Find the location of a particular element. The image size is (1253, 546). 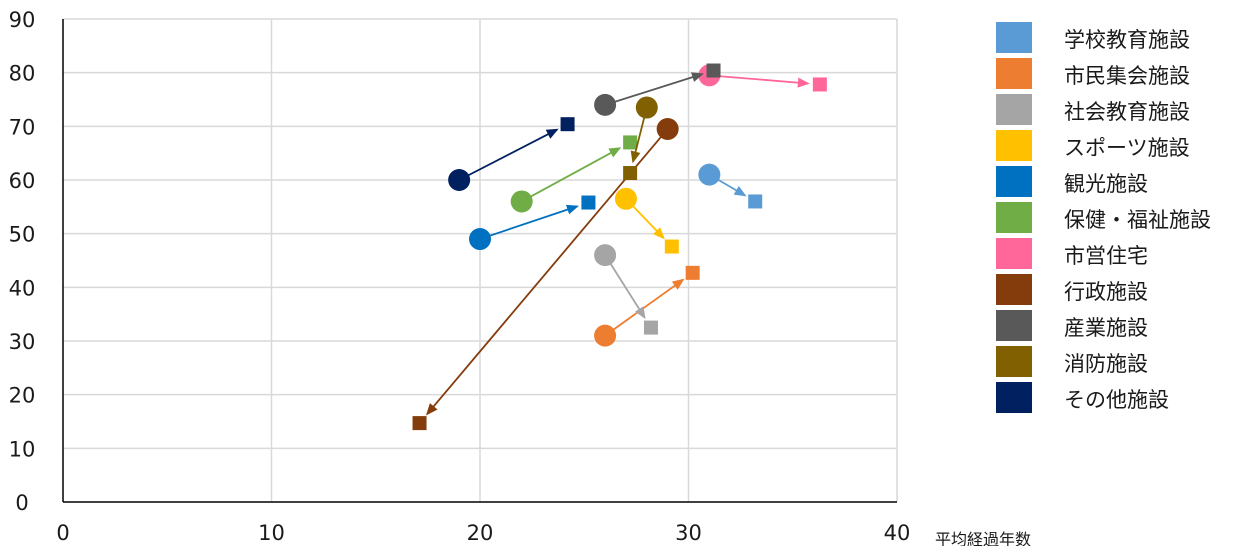

x-tick-label: 10 is located at coordinates (271, 533).